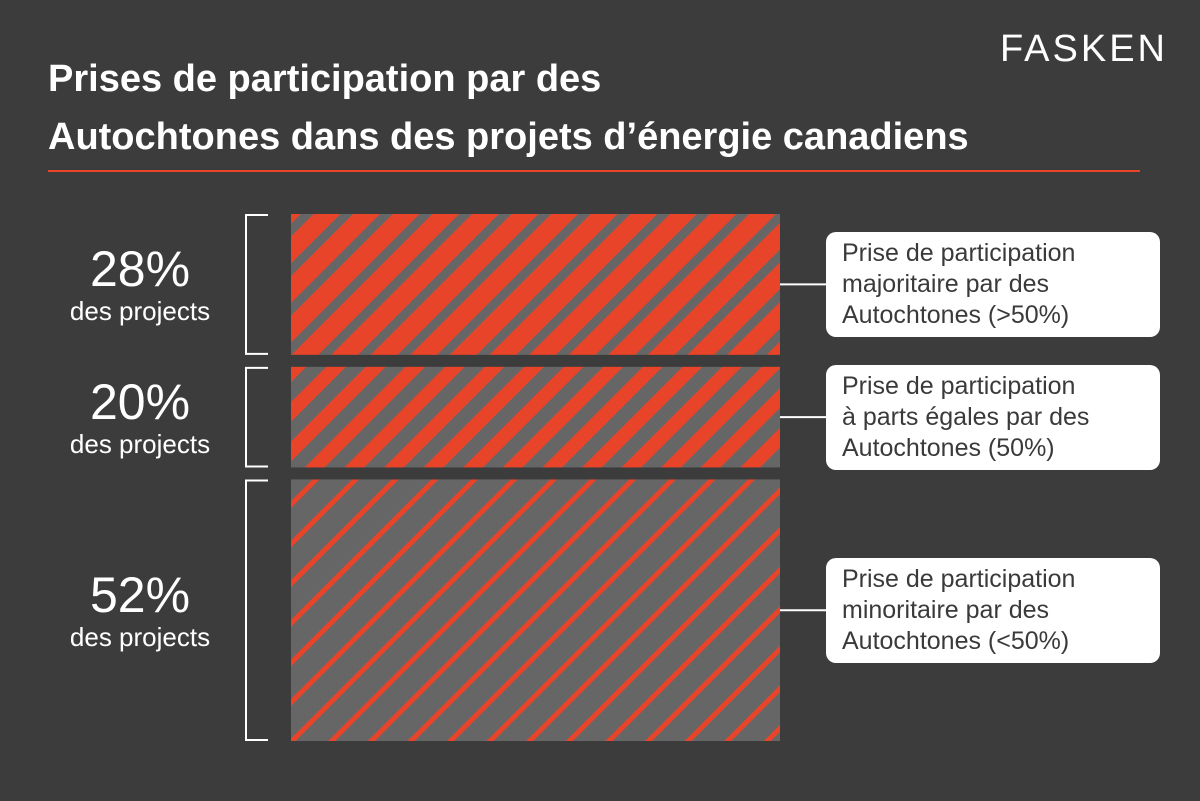  I want to click on percent-label-majority: 28% des projects, so click(140, 284).